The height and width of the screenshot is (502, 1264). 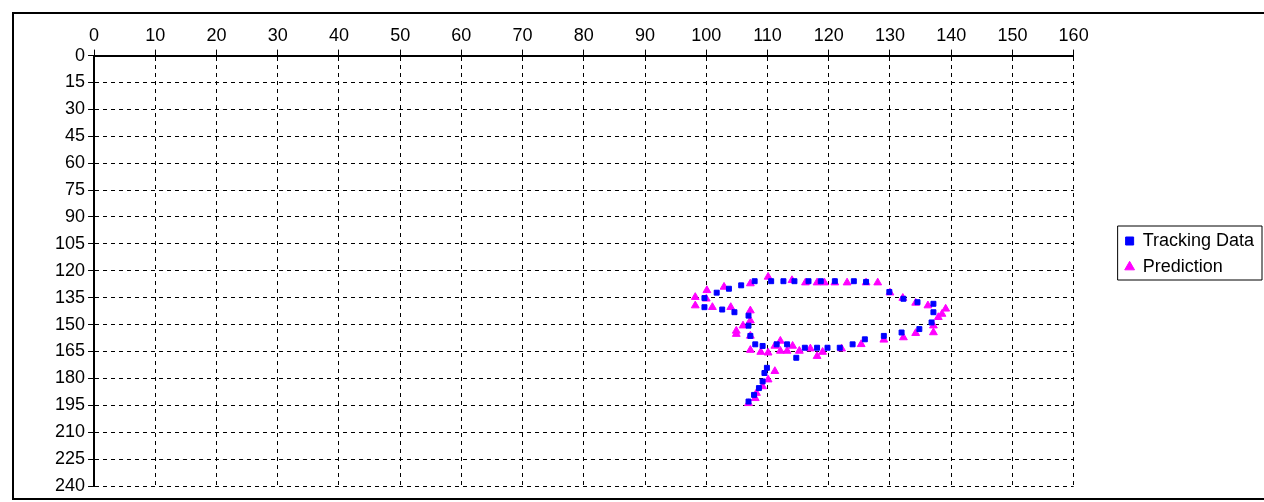 I want to click on y-tick-label: 15, so click(x=75, y=81).